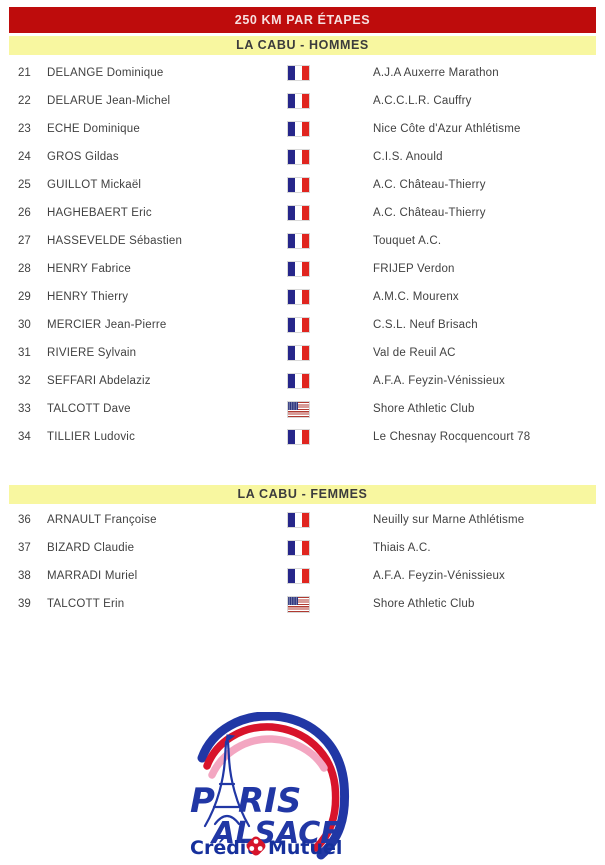  Describe the element at coordinates (436, 73) in the screenshot. I see `club-name: A.J.A Auxerre Marathon` at that location.